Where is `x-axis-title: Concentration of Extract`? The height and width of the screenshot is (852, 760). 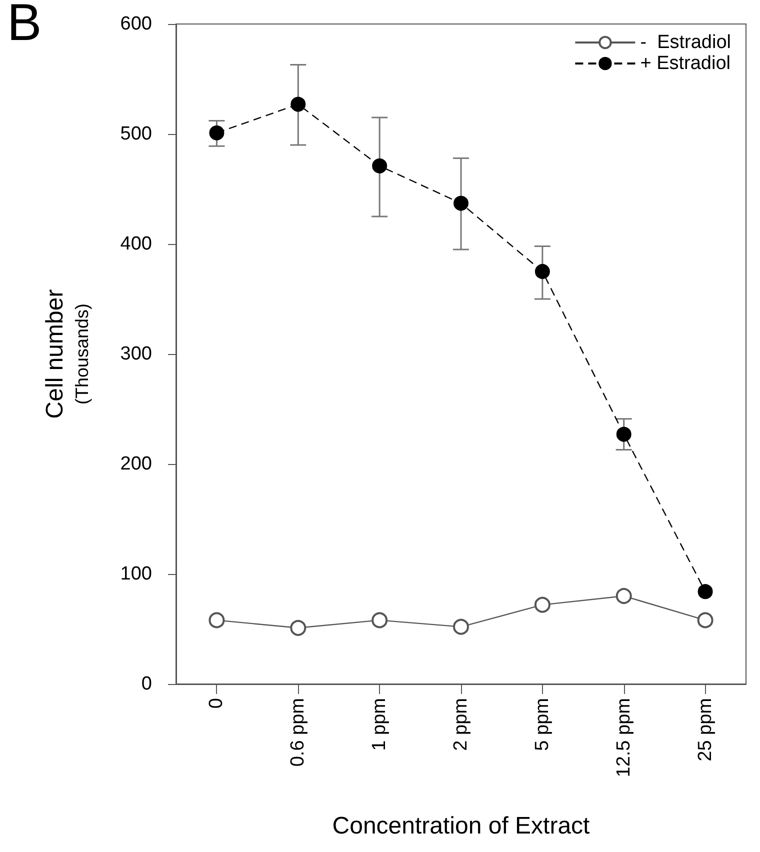
x-axis-title: Concentration of Extract is located at coordinates (461, 826).